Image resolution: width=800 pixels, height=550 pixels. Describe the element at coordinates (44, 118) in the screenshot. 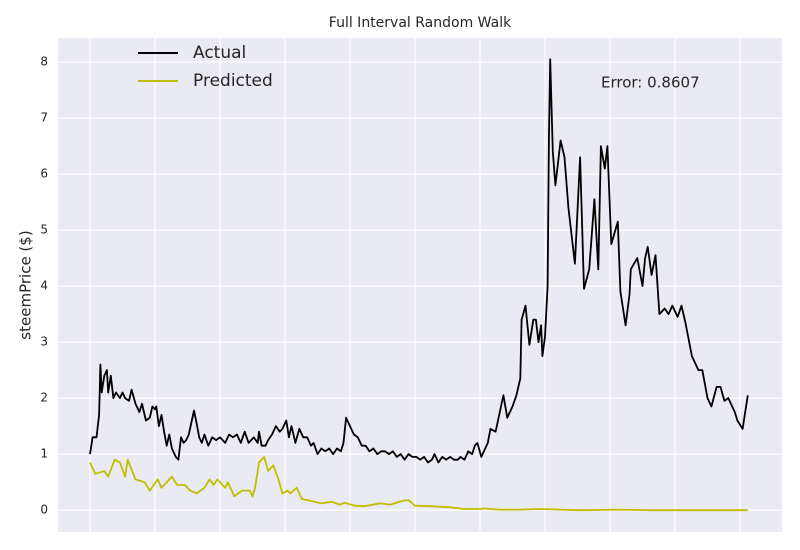

I see `y-tick-label: 7` at that location.